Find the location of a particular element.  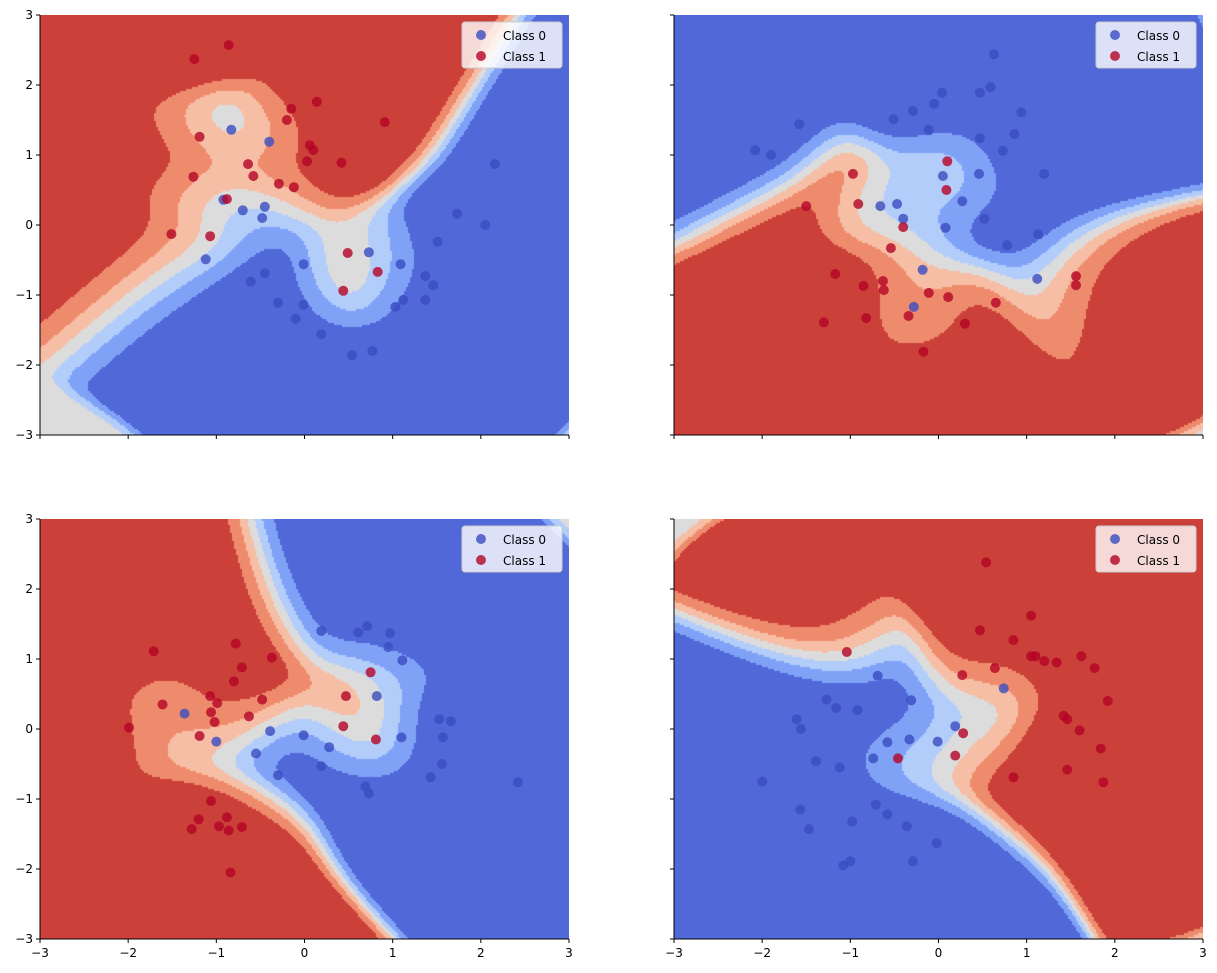

x-tick-label: −1 is located at coordinates (850, 953).